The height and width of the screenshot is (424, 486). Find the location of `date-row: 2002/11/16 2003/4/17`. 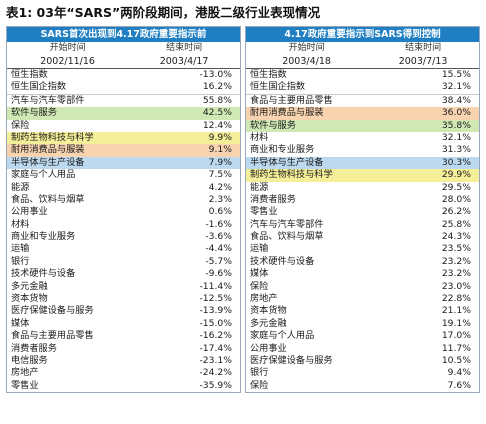

date-row: 2002/11/16 2003/4/17 is located at coordinates (123, 62).